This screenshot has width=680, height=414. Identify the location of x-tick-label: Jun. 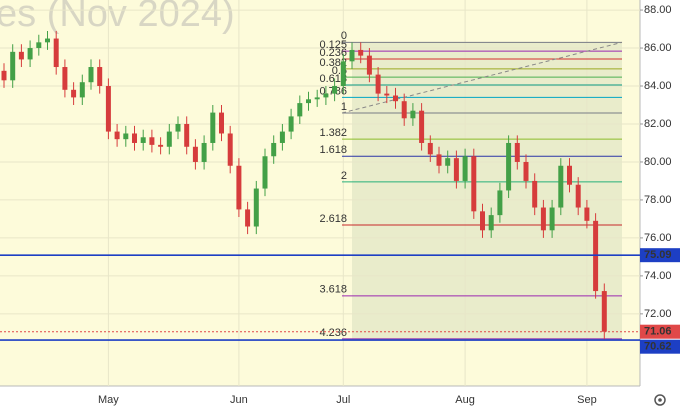
(239, 400).